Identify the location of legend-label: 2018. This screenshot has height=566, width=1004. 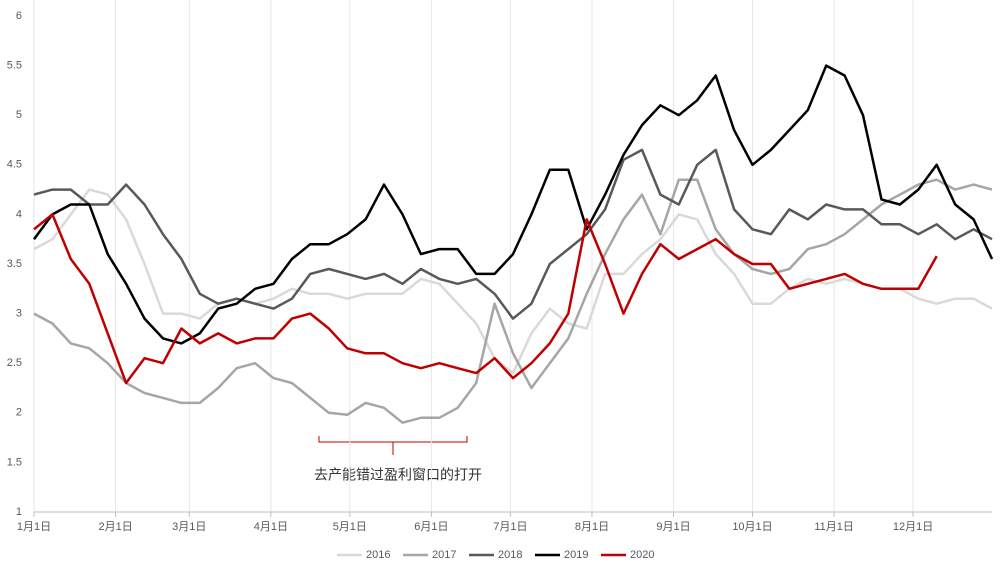
(510, 555).